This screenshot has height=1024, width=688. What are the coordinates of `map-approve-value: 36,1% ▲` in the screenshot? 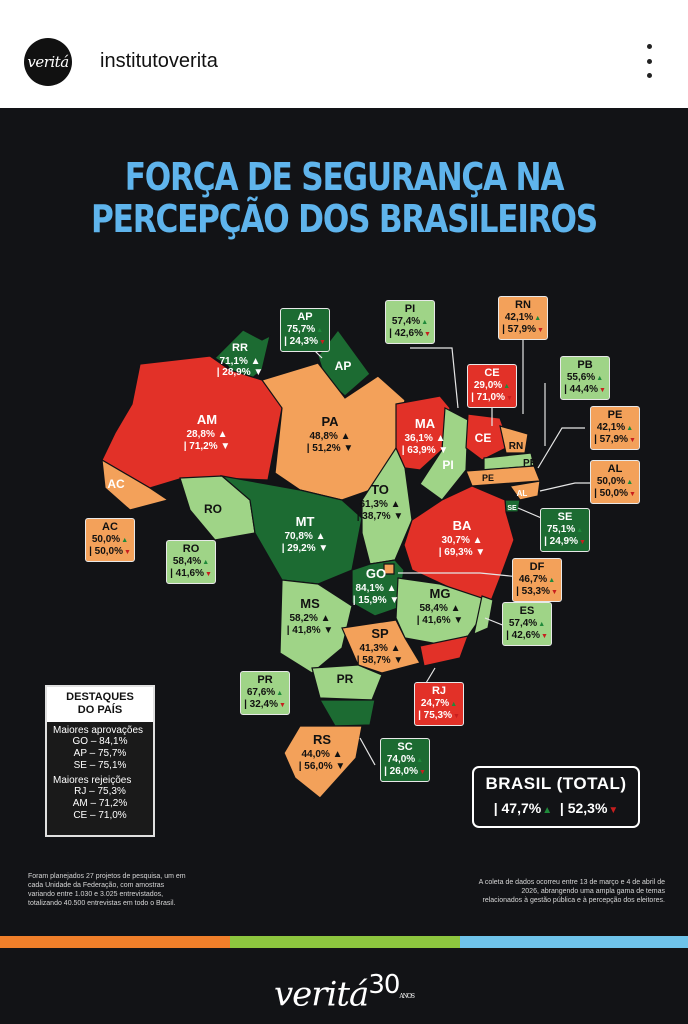 It's located at (424, 438).